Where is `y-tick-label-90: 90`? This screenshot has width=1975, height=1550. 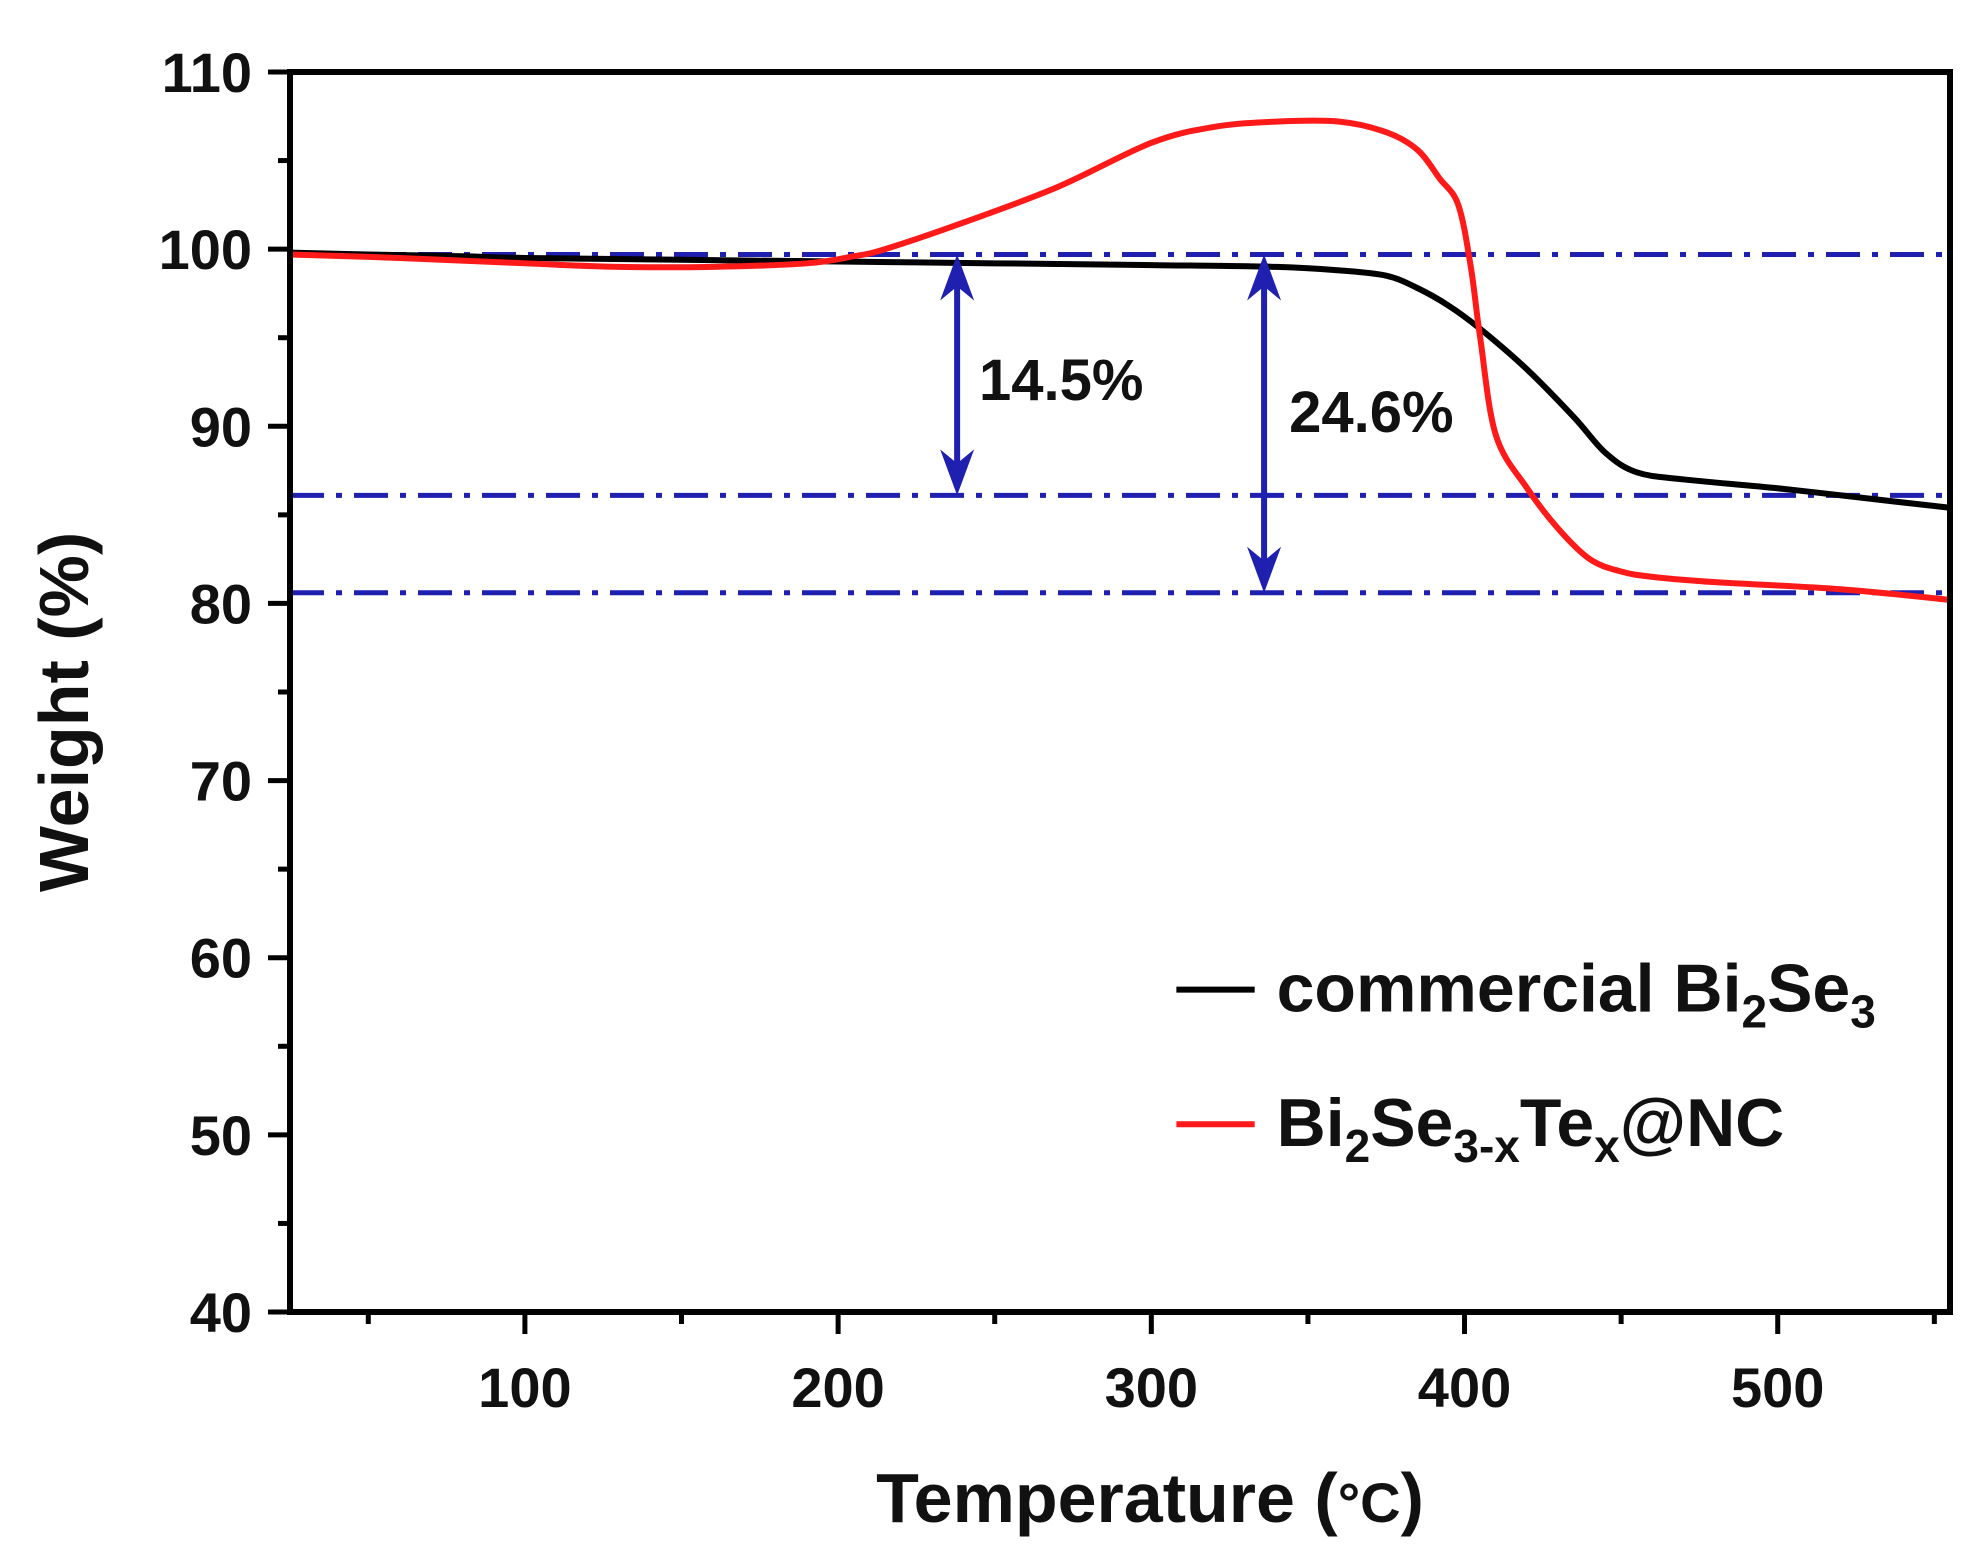
y-tick-label-90: 90 is located at coordinates (221, 426).